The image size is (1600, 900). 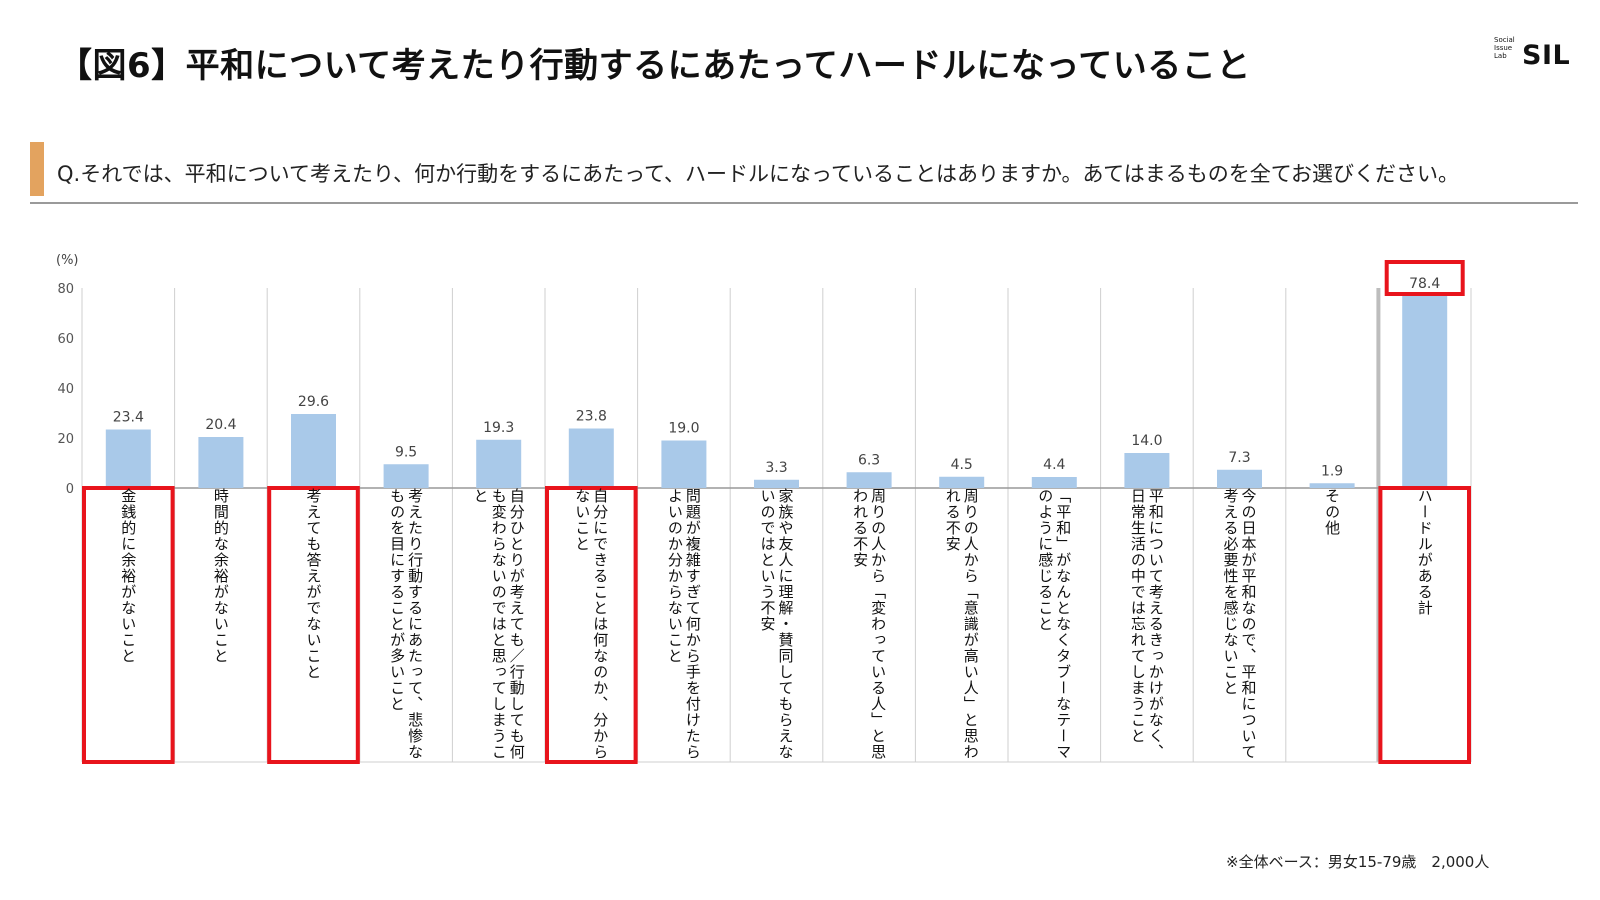 I want to click on data-label: 7.3, so click(x=1239, y=458).